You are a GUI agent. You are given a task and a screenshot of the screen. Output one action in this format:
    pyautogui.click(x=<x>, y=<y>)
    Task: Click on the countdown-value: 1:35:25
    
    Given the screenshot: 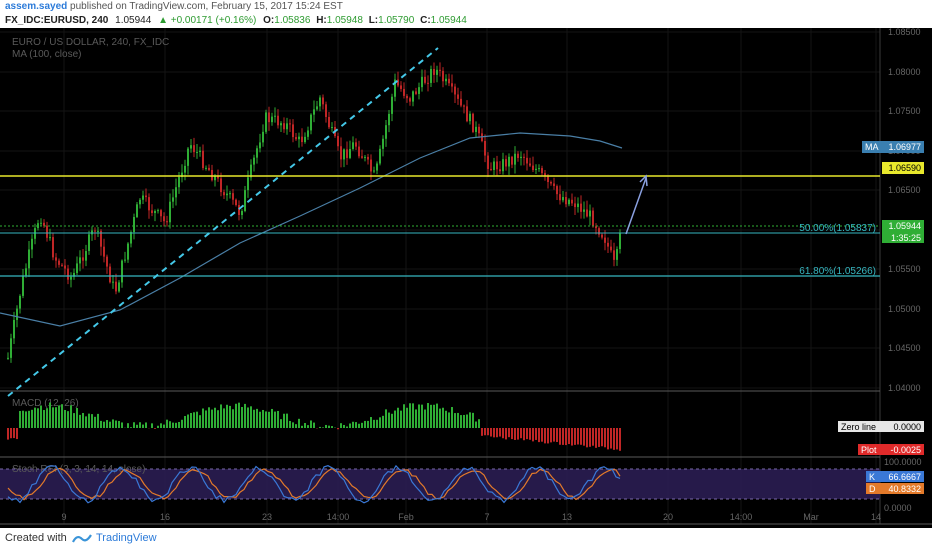 What is the action you would take?
    pyautogui.click(x=906, y=238)
    